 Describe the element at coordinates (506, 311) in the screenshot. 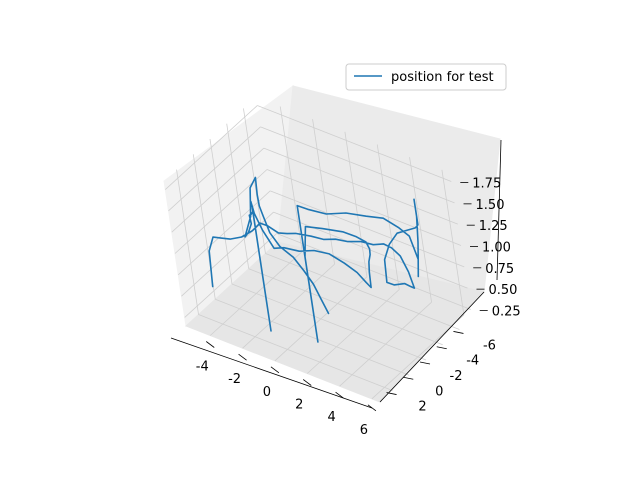

I see `z-tick-label: 0.25` at that location.